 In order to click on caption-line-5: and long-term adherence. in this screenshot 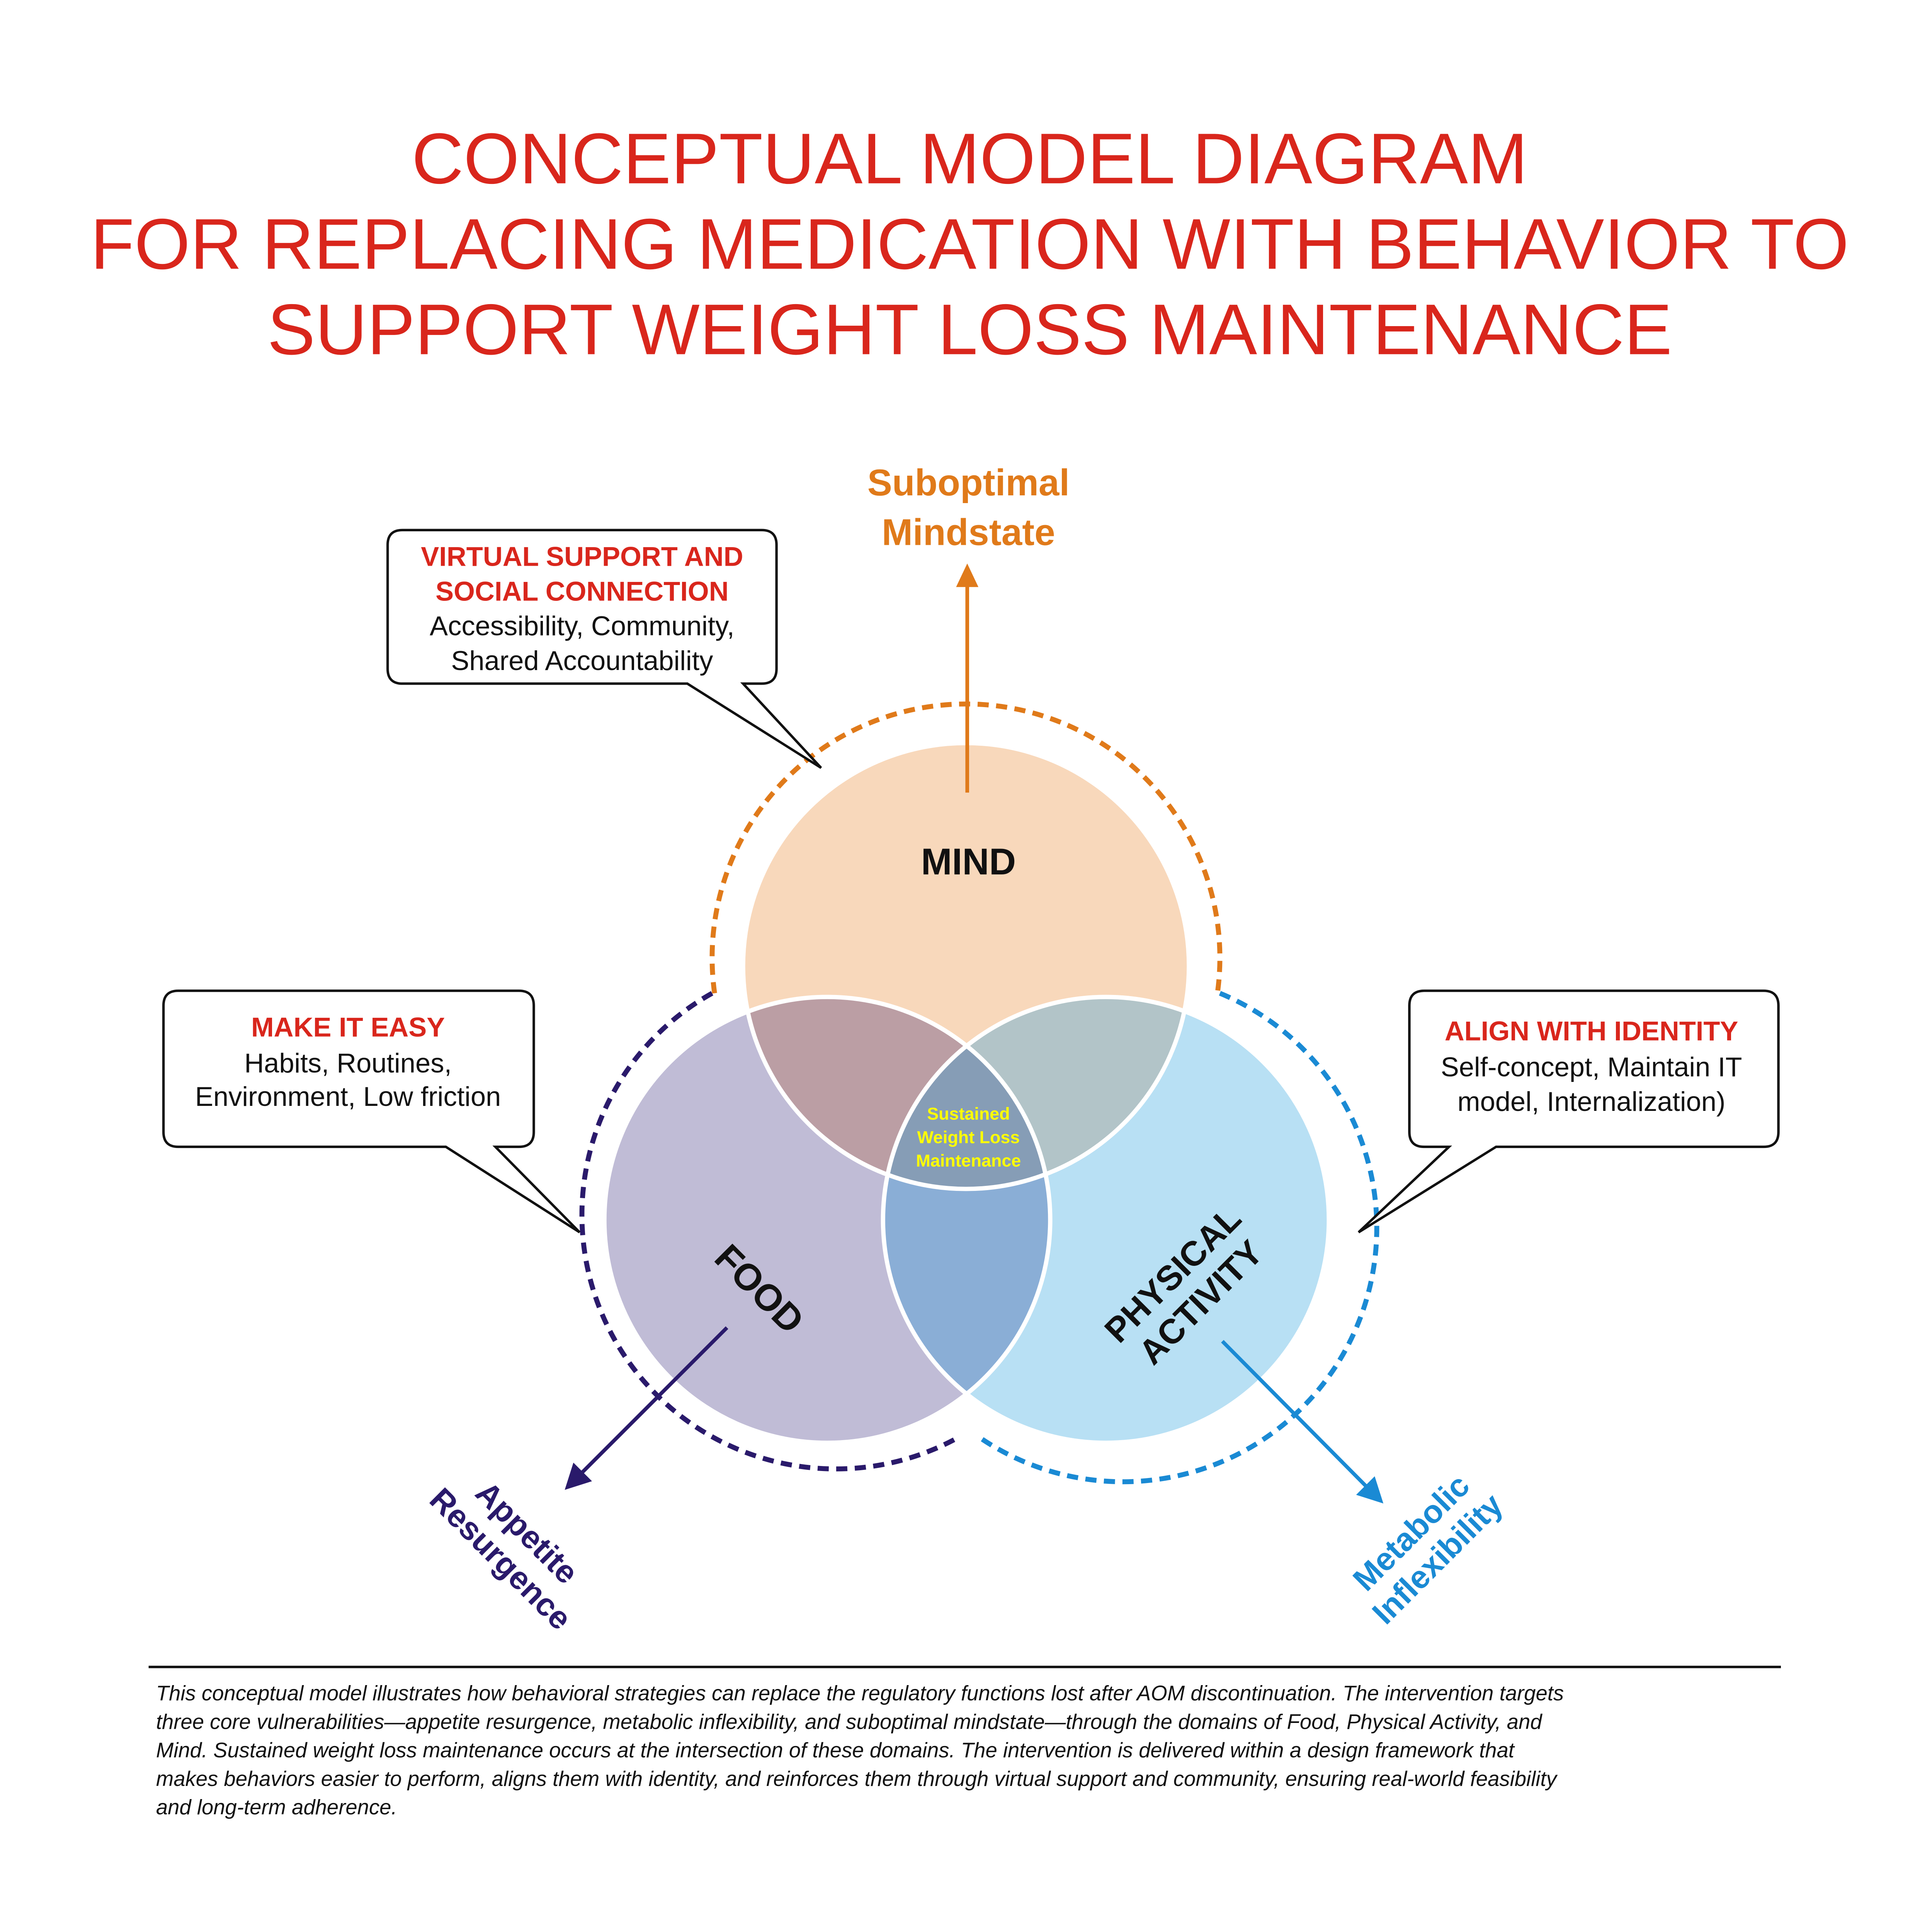, I will do `click(276, 1808)`.